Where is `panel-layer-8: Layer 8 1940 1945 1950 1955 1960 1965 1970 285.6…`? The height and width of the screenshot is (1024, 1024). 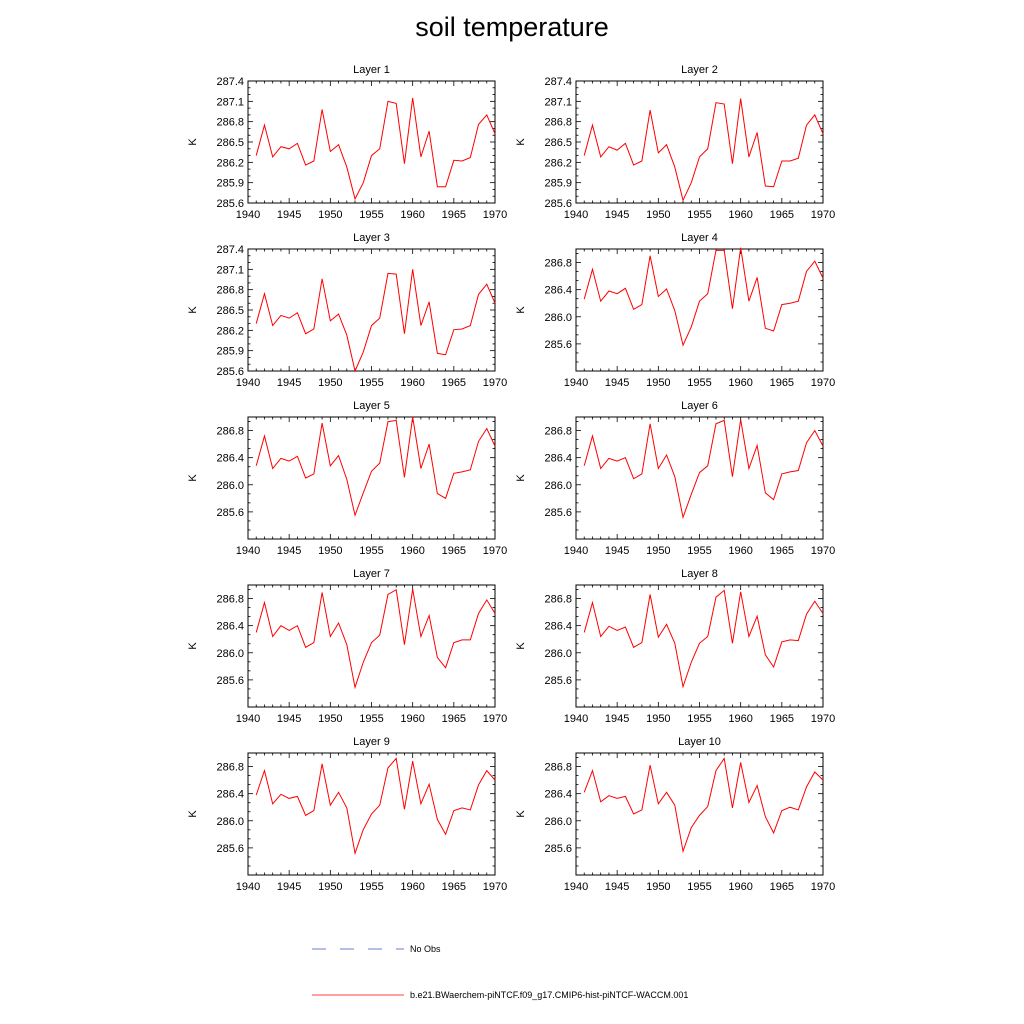 panel-layer-8: Layer 8 1940 1945 1950 1955 1960 1965 1970 285.6… is located at coordinates (675, 649).